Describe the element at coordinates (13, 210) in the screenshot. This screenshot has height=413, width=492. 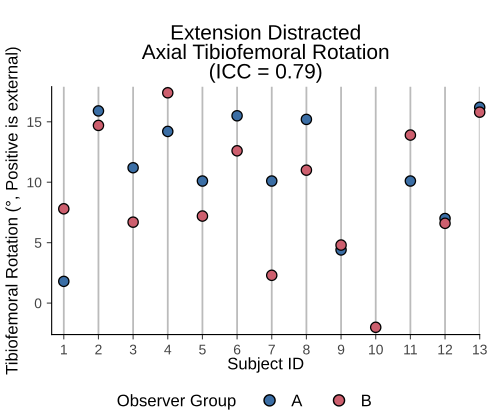
I see `y-axis-title: Tibiofemoral Rotation (°, Positive is external)` at that location.